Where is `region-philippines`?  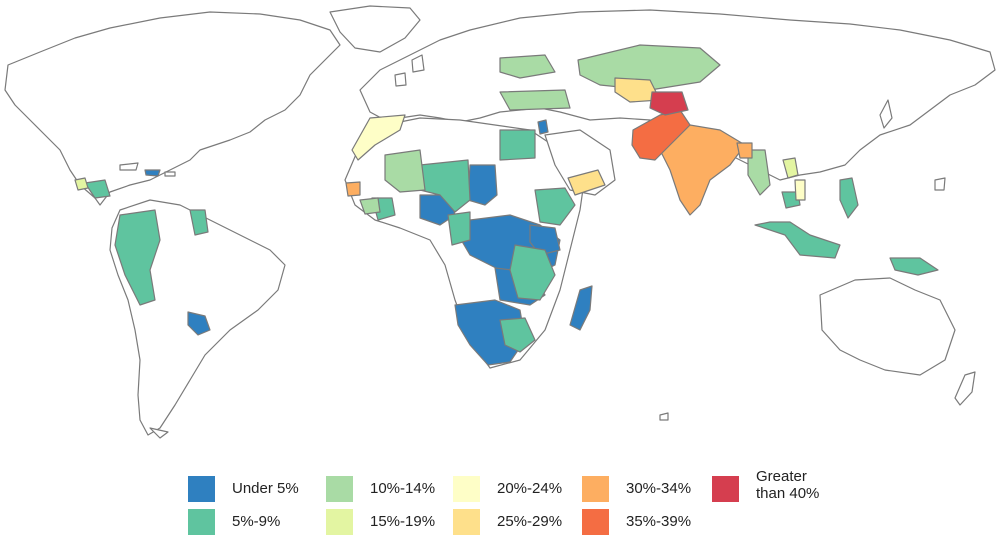
region-philippines is located at coordinates (849, 198).